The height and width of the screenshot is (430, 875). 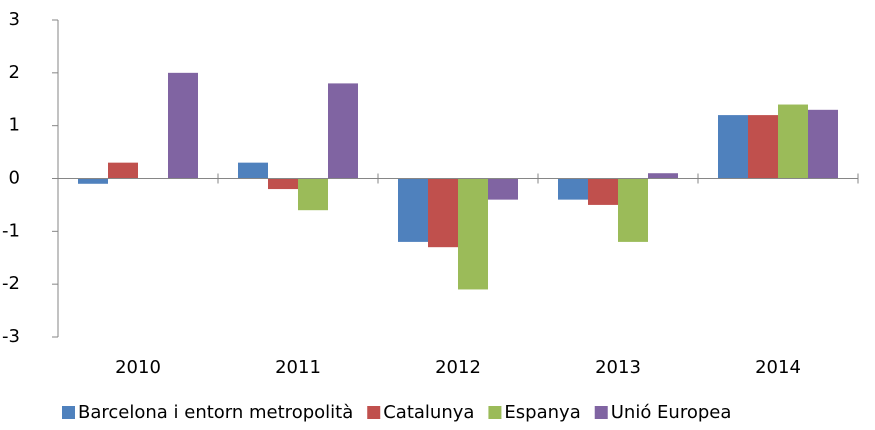 I want to click on y-tick-label: 2, so click(x=14, y=72).